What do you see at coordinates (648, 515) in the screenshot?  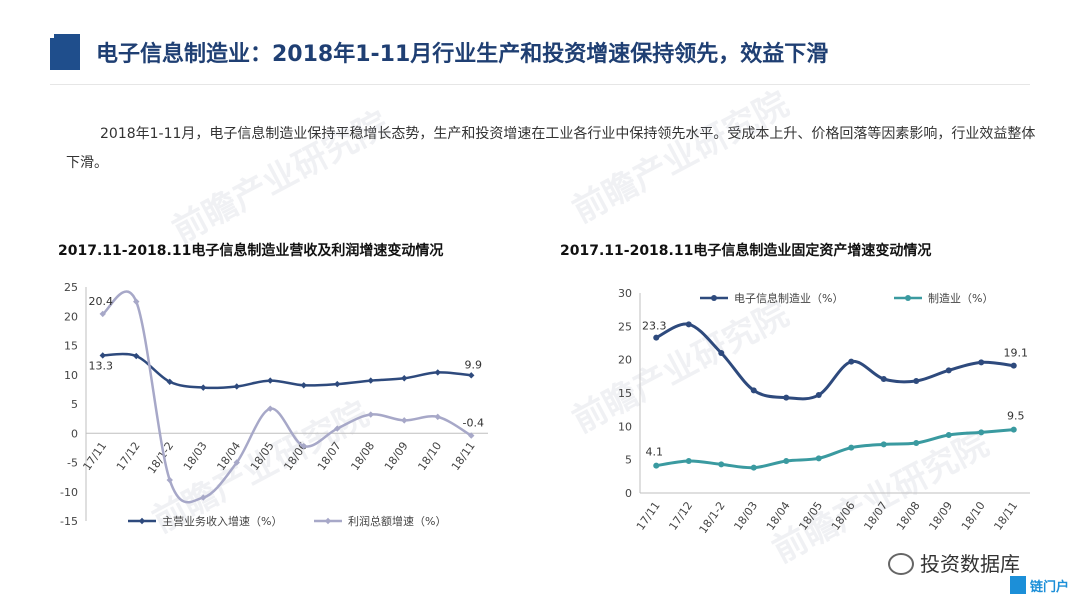 I see `x-tick-label: 17/11` at bounding box center [648, 515].